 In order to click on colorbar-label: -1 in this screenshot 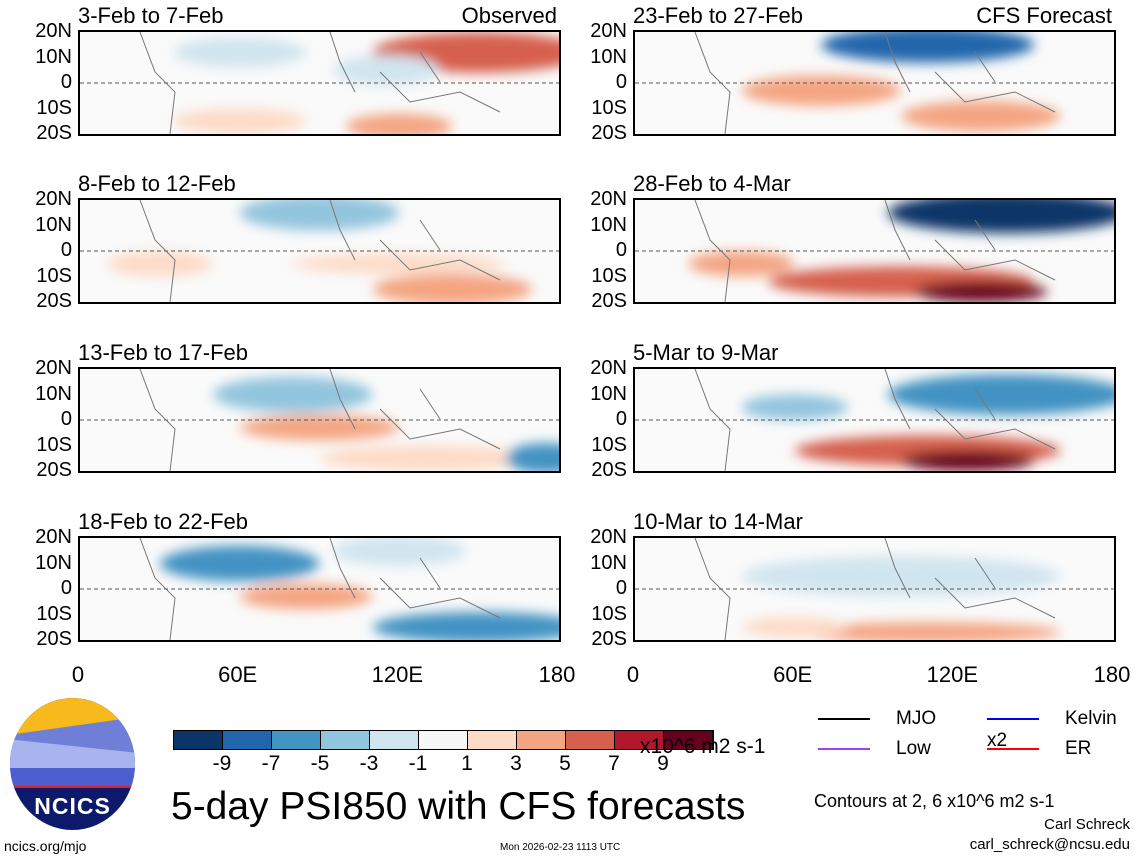, I will do `click(418, 763)`.